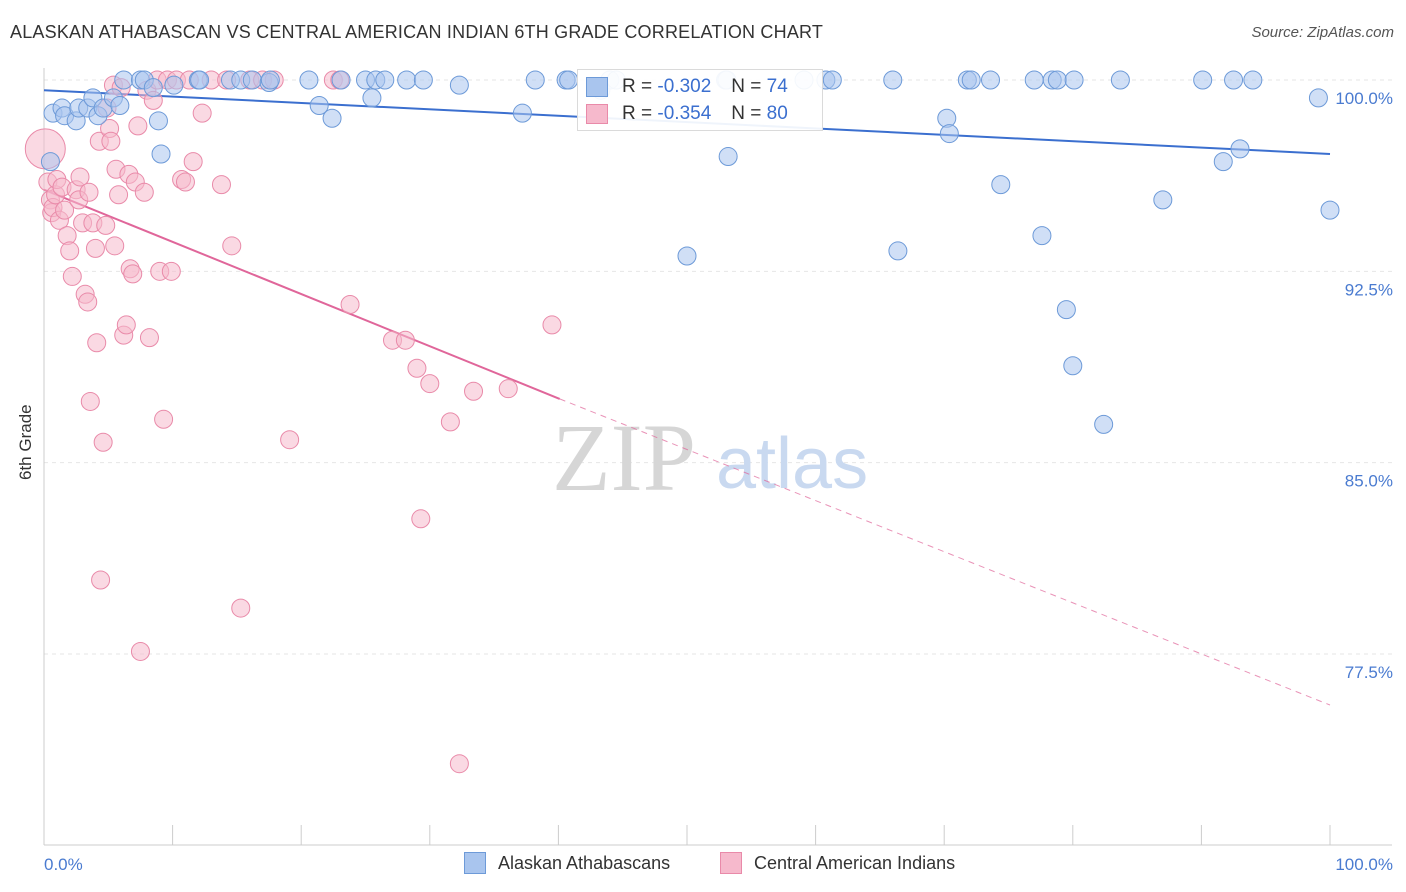 This screenshot has height=892, width=1406. Describe the element at coordinates (792, 464) in the screenshot. I see `watermark-atlas: atlas` at that location.